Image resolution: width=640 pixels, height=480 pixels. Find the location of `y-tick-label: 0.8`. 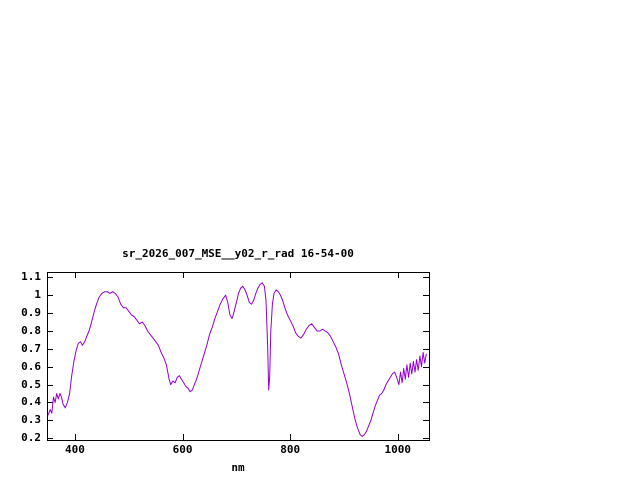

y-tick-label: 0.8 is located at coordinates (31, 330).